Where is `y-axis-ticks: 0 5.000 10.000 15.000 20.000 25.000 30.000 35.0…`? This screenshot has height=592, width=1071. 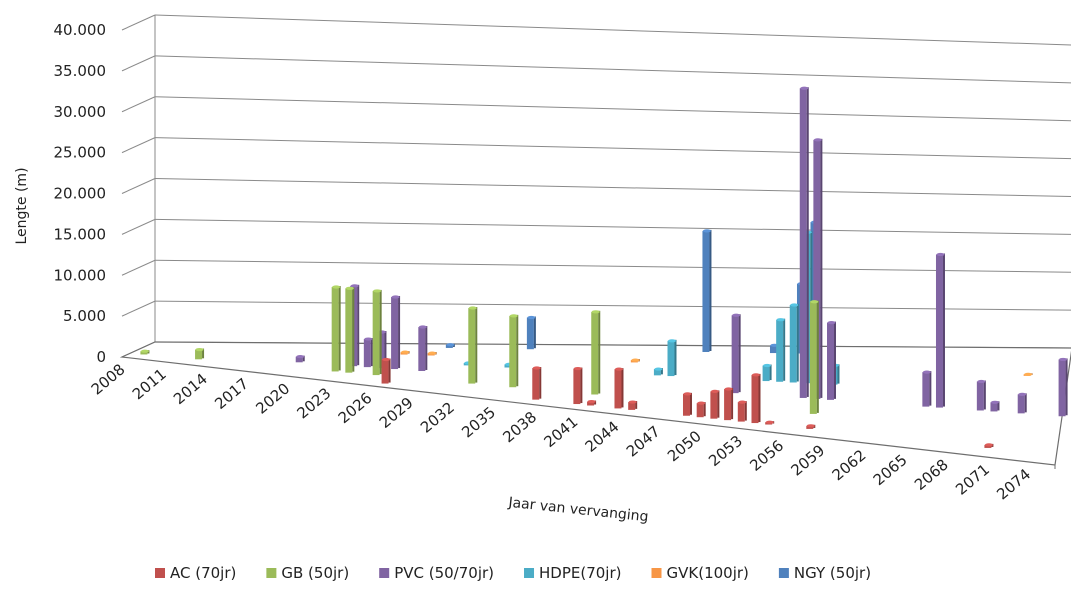
y-axis-ticks: 0 5.000 10.000 15.000 20.000 25.000 30.000 35.0… is located at coordinates (80, 193).